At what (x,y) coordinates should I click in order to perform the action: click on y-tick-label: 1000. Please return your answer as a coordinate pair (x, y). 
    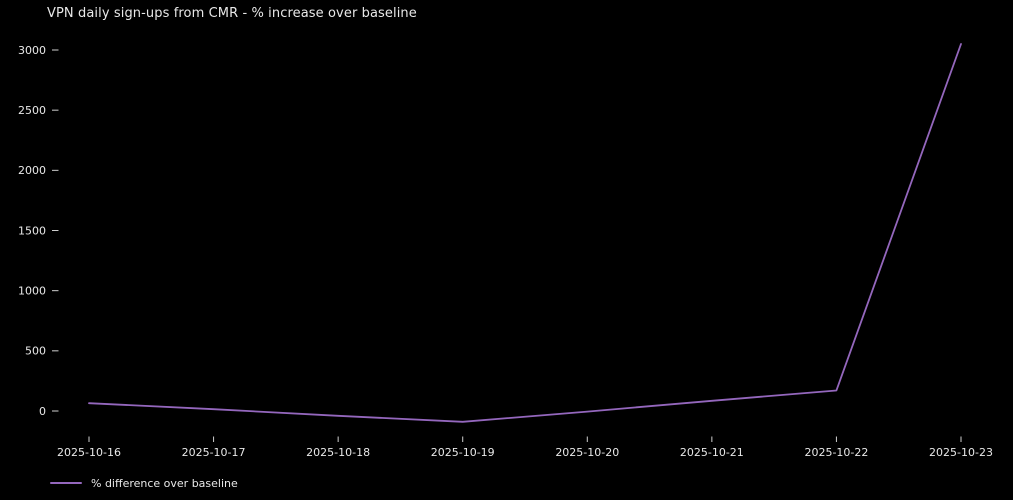
    Looking at the image, I should click on (32, 290).